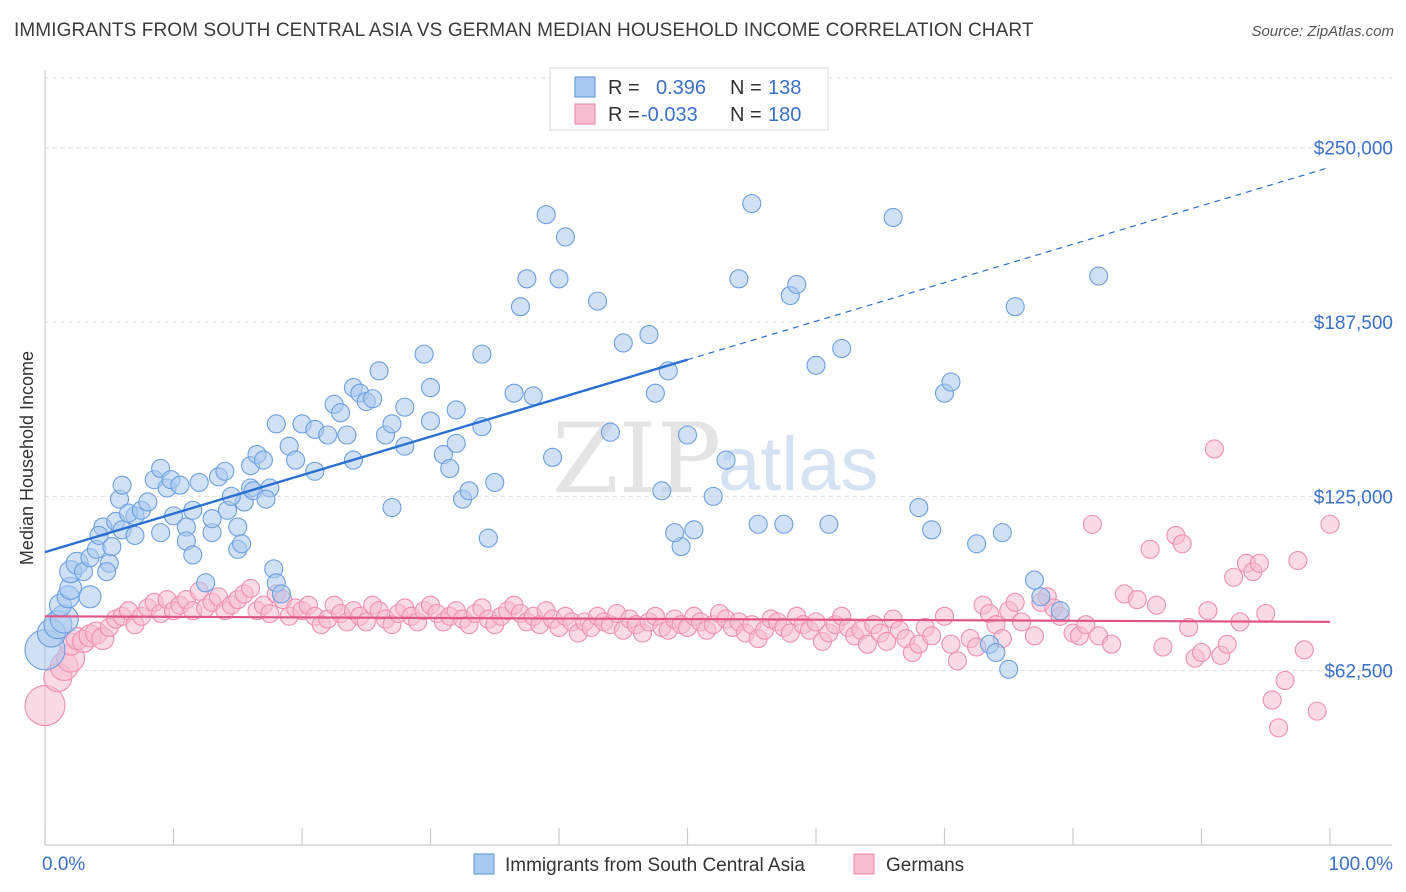 Image resolution: width=1406 pixels, height=892 pixels. Describe the element at coordinates (1358, 672) in the screenshot. I see `y-tick-label: $62,500` at that location.